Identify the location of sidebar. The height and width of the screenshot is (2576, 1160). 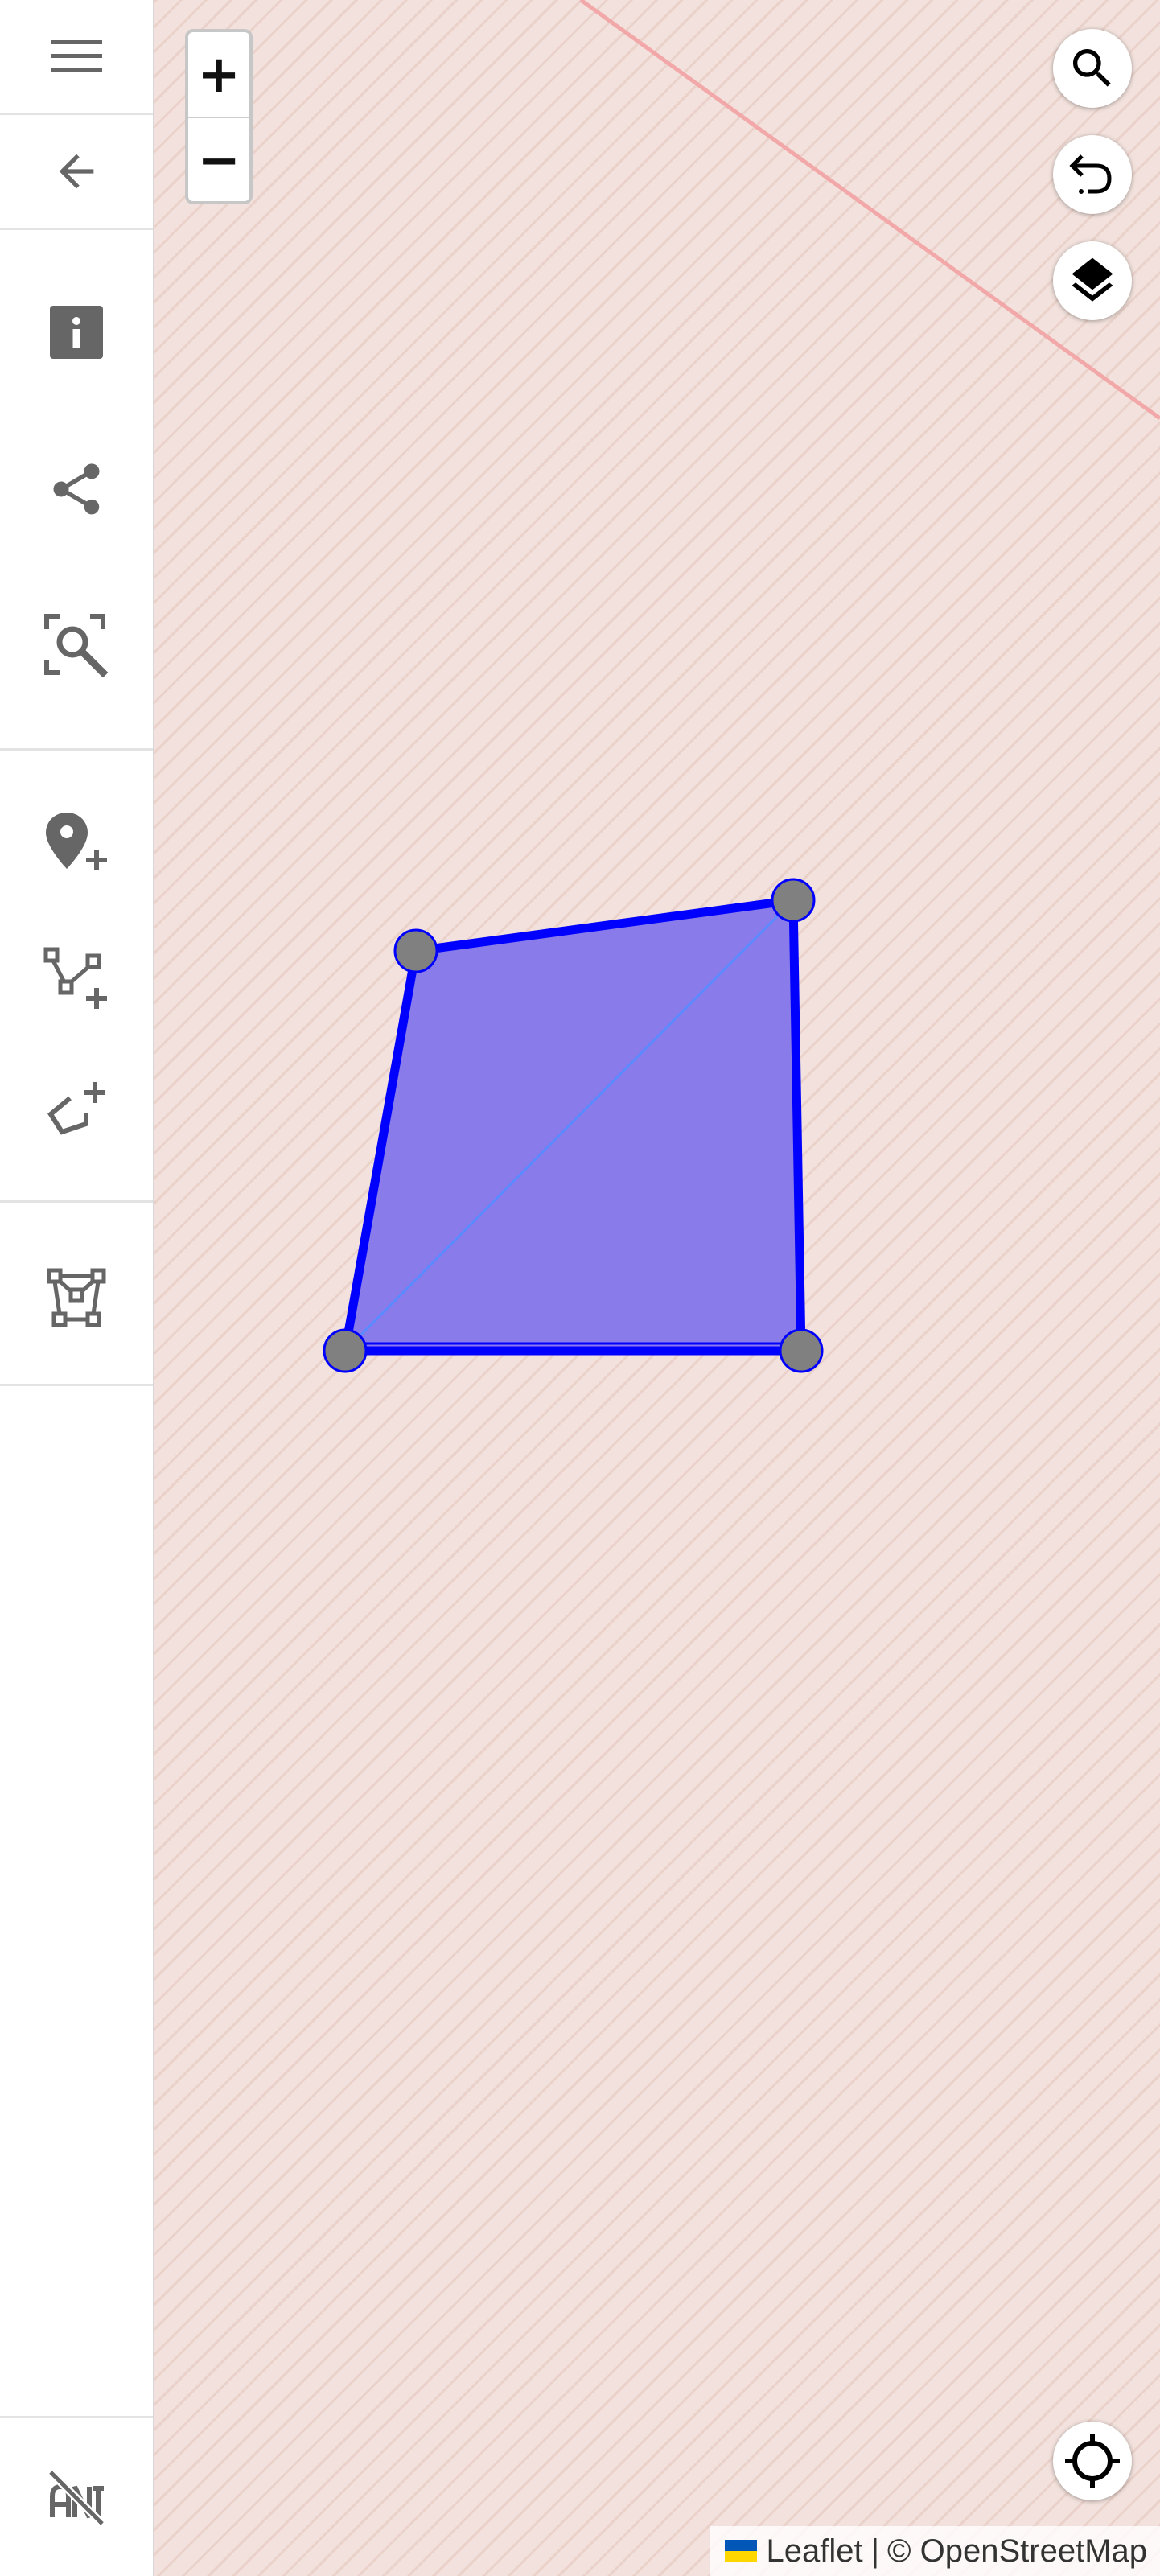
(77, 1288).